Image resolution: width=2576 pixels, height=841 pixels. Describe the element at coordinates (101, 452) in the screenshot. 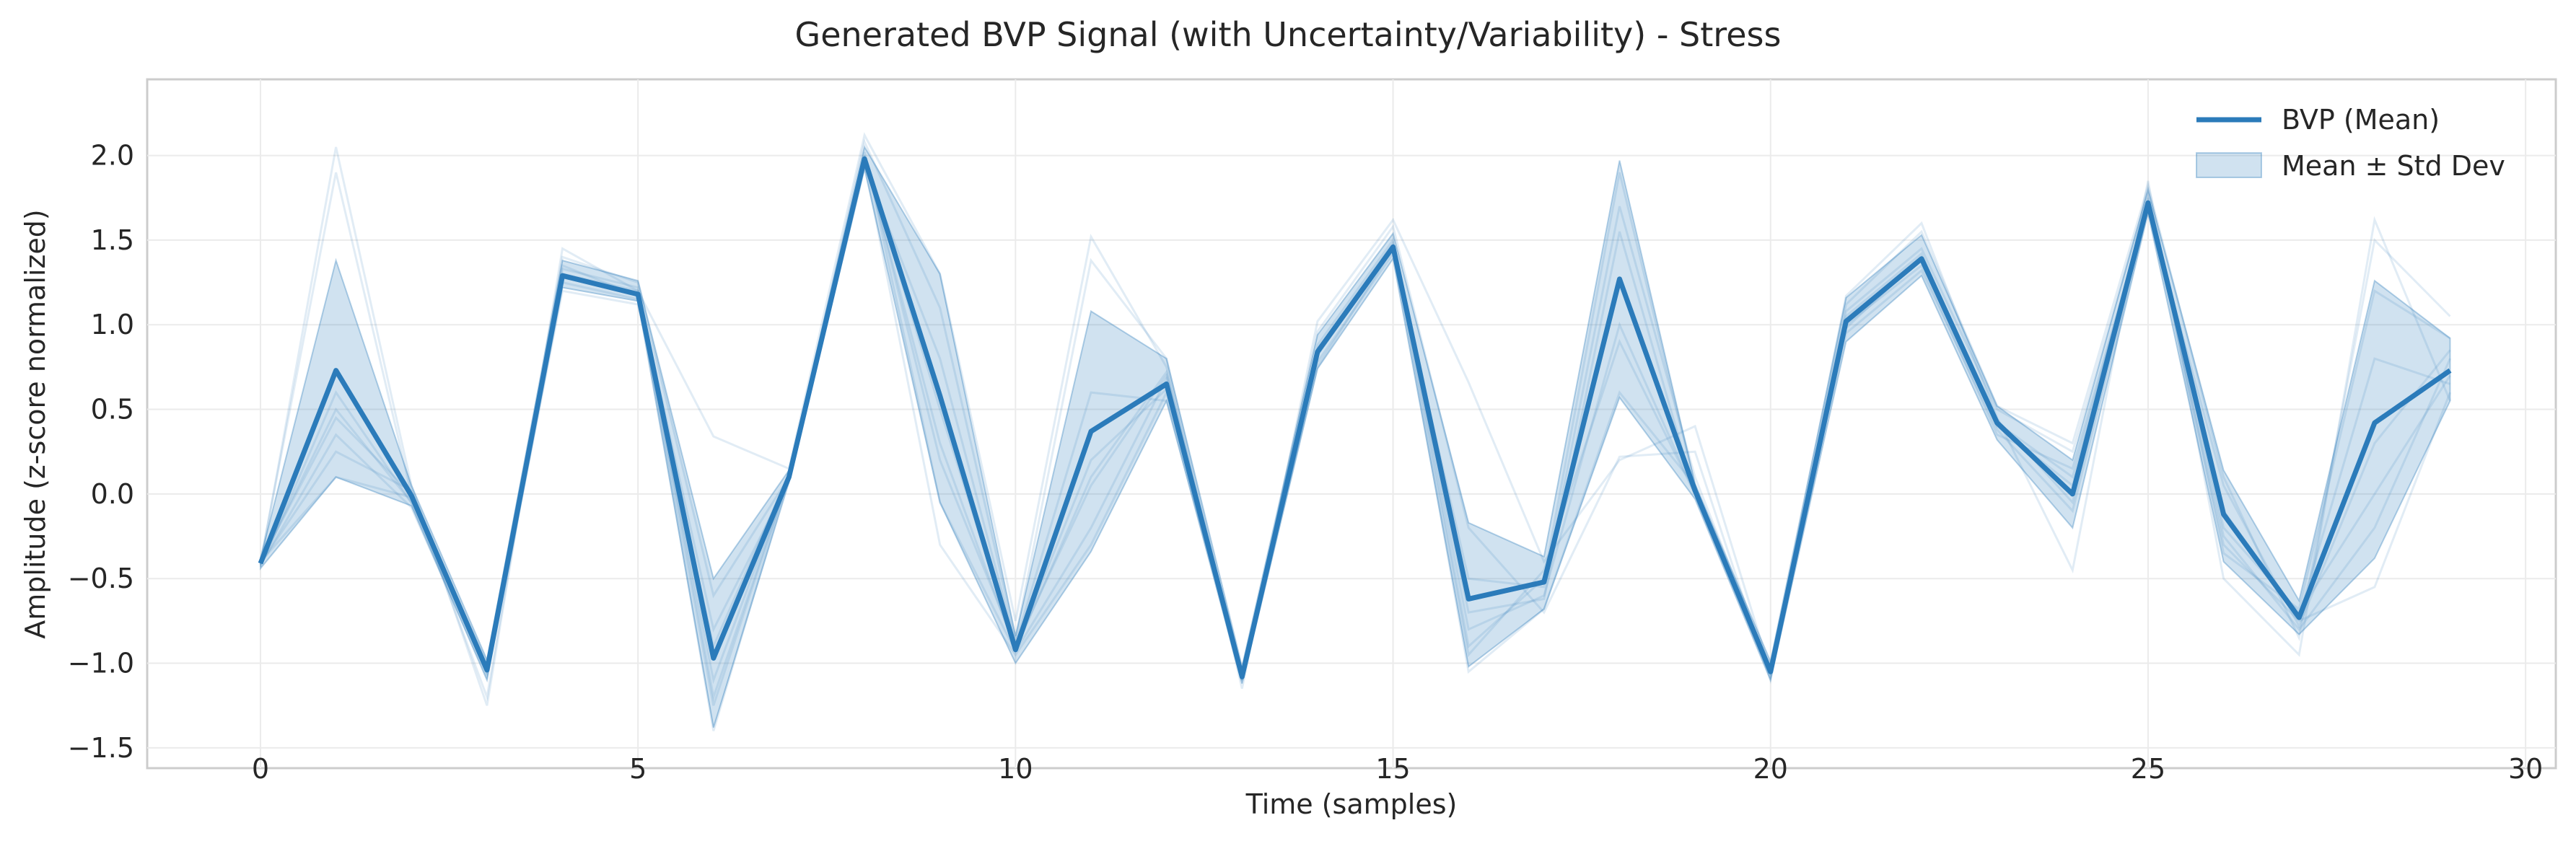

I see `y-axis-ticks: −1.5 −1.0 −0.5 0.0 0.5 1.0 1.5 2.0` at that location.